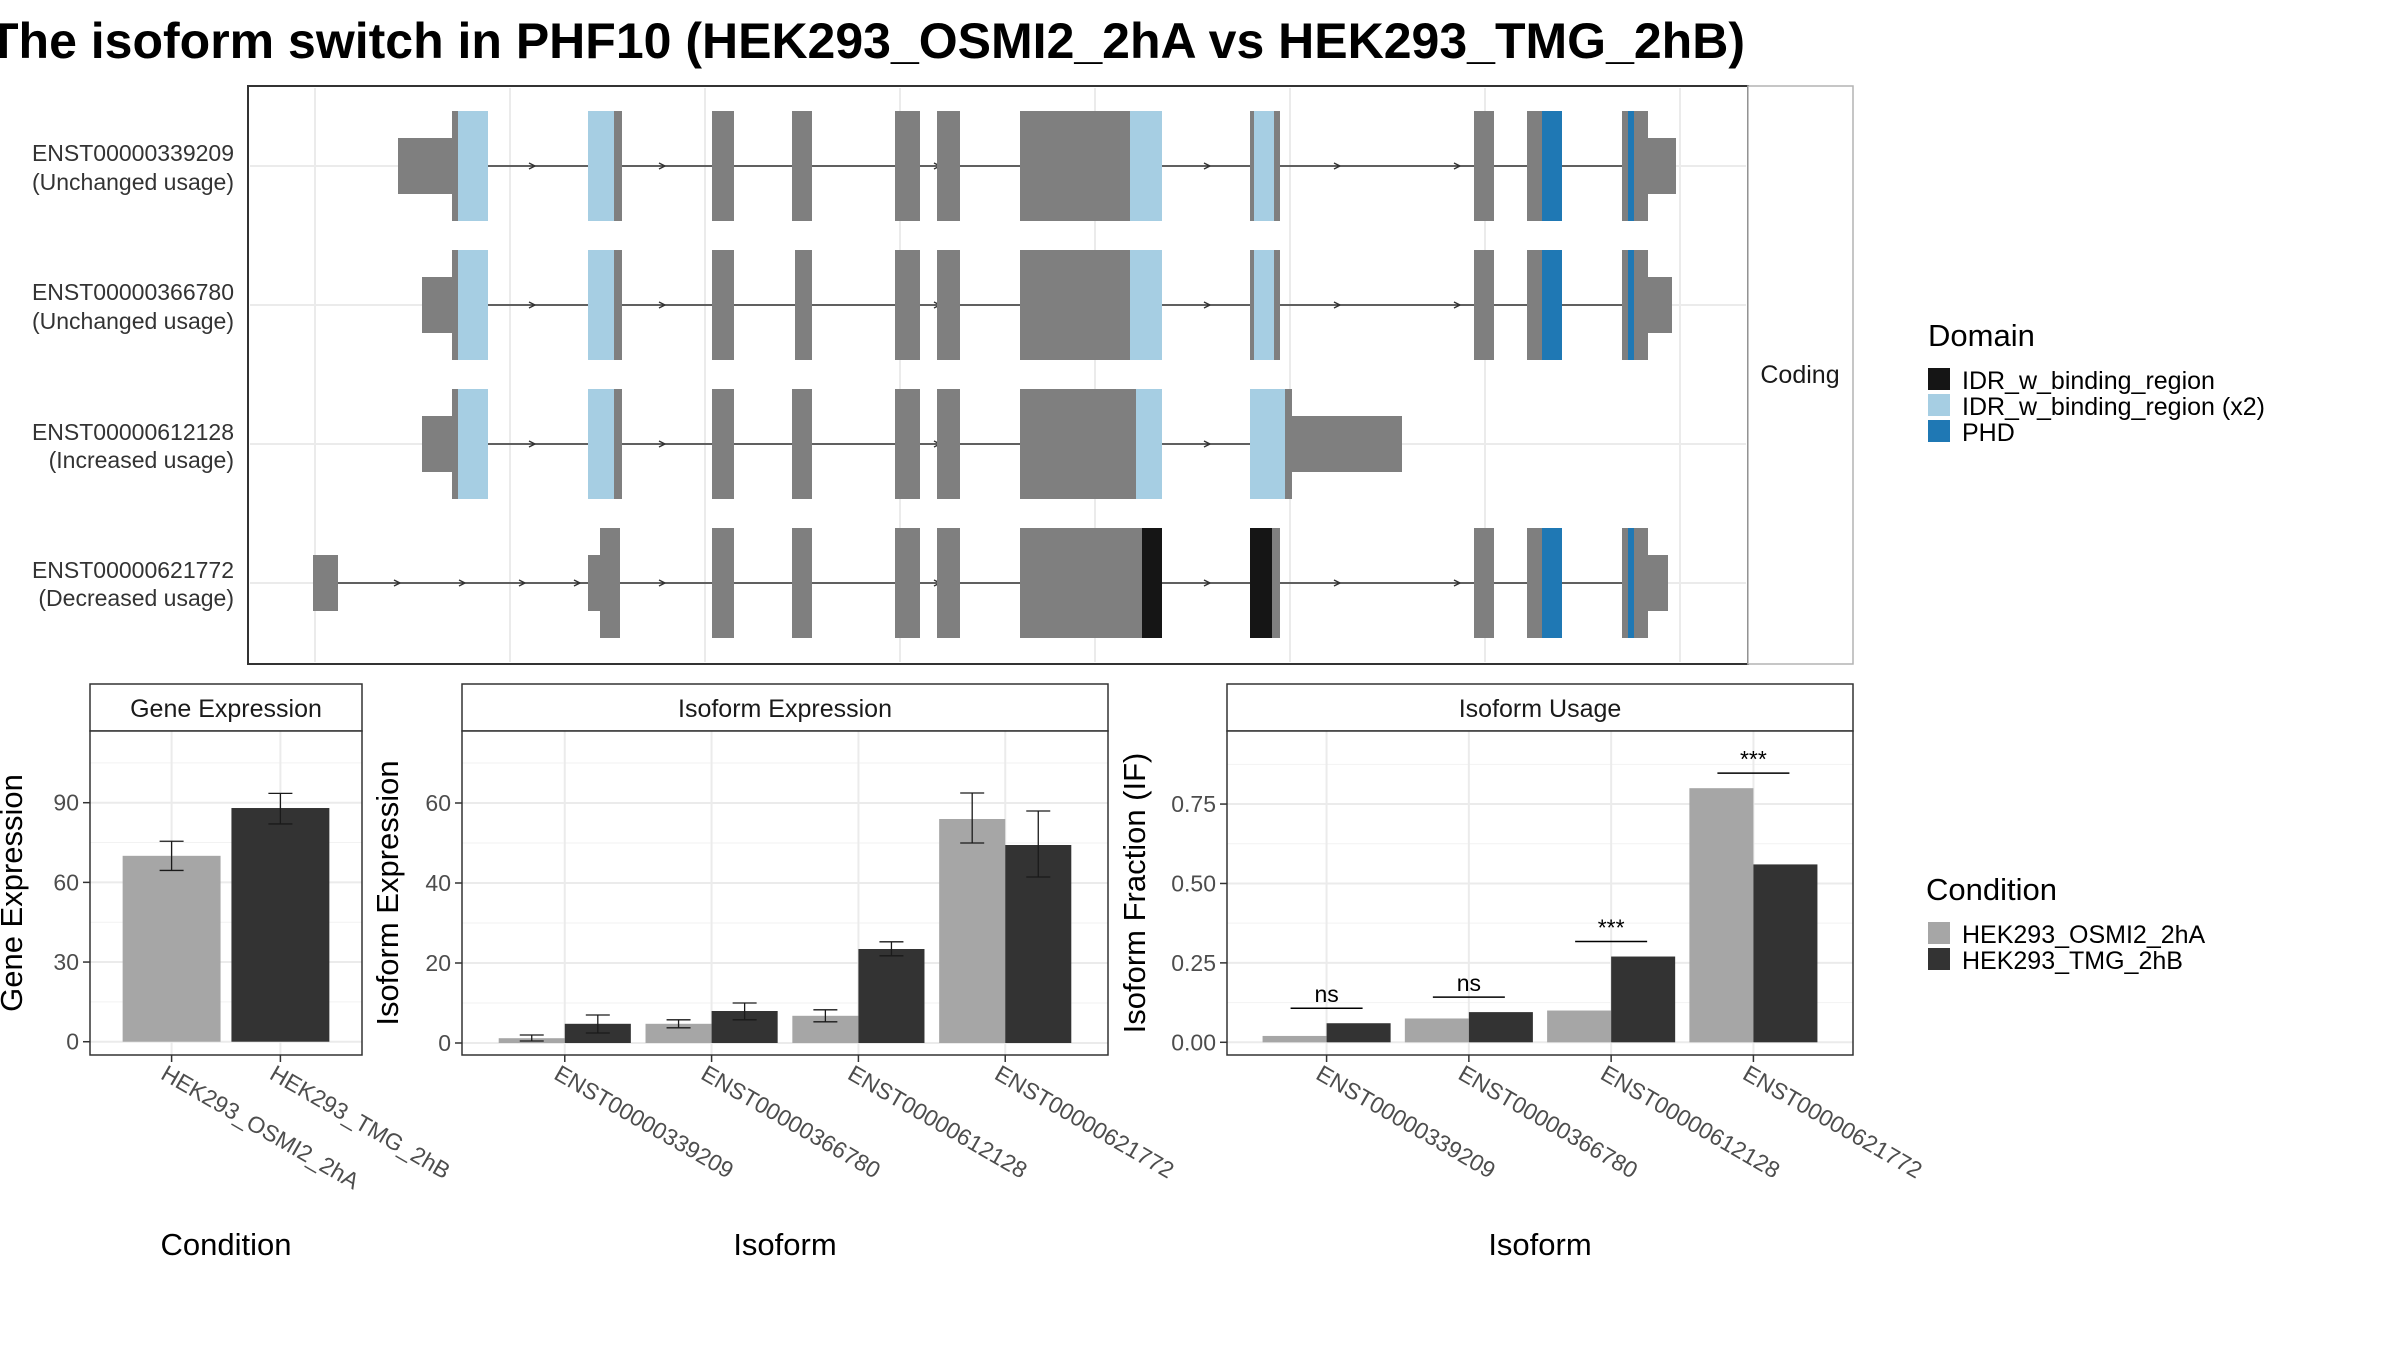  What do you see at coordinates (1988, 433) in the screenshot?
I see `legend-label: PHD` at bounding box center [1988, 433].